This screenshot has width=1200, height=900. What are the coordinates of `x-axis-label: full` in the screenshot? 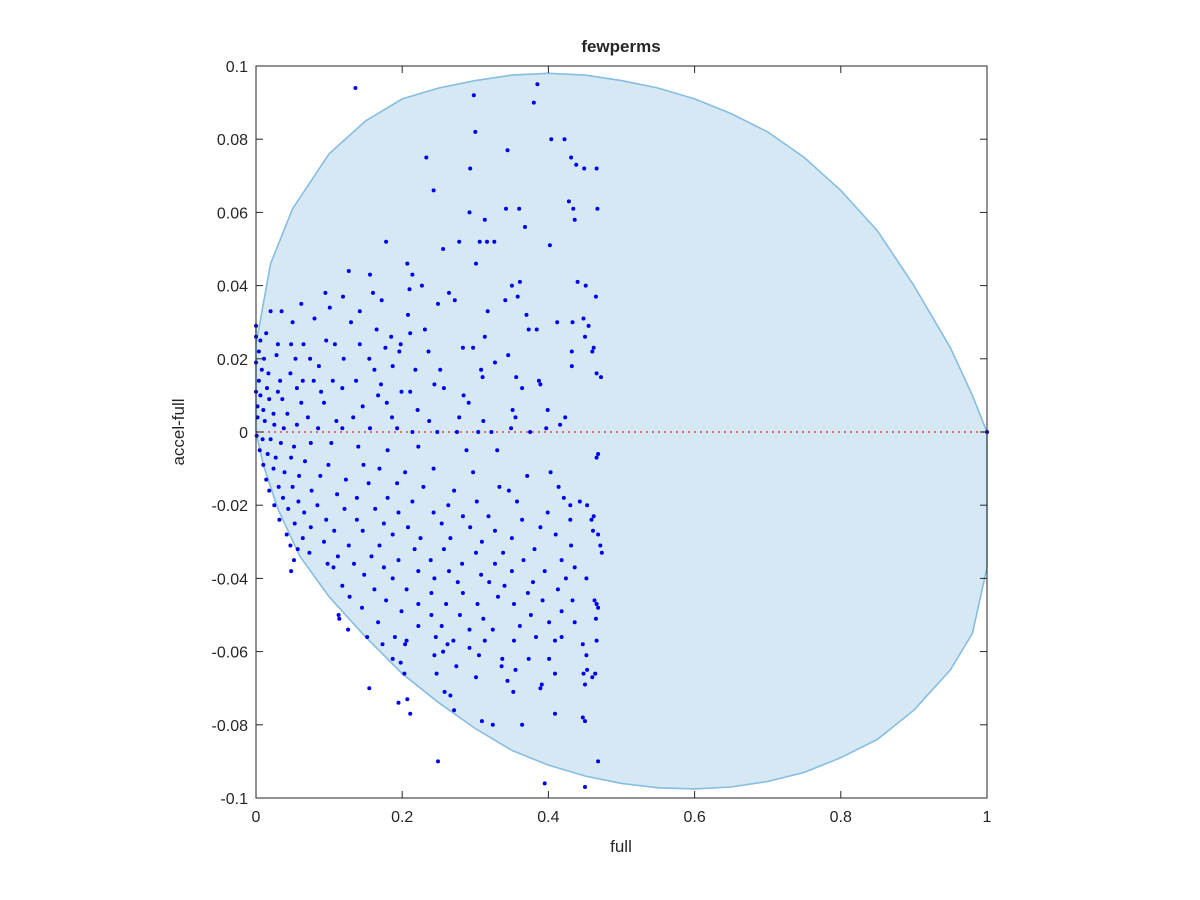 It's located at (621, 846).